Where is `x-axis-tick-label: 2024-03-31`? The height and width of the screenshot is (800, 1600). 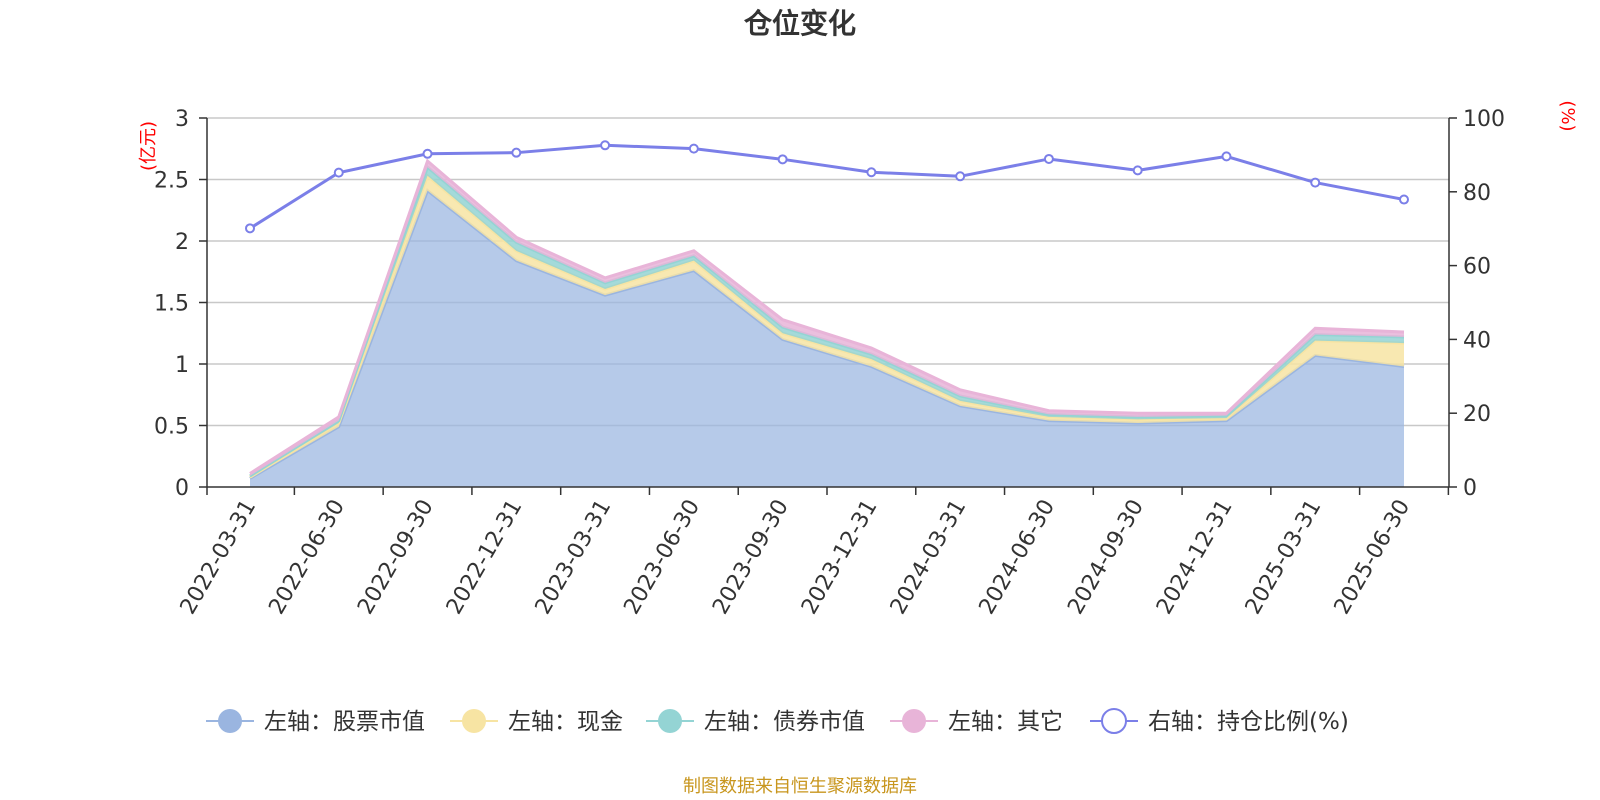 x-axis-tick-label: 2024-03-31 is located at coordinates (929, 557).